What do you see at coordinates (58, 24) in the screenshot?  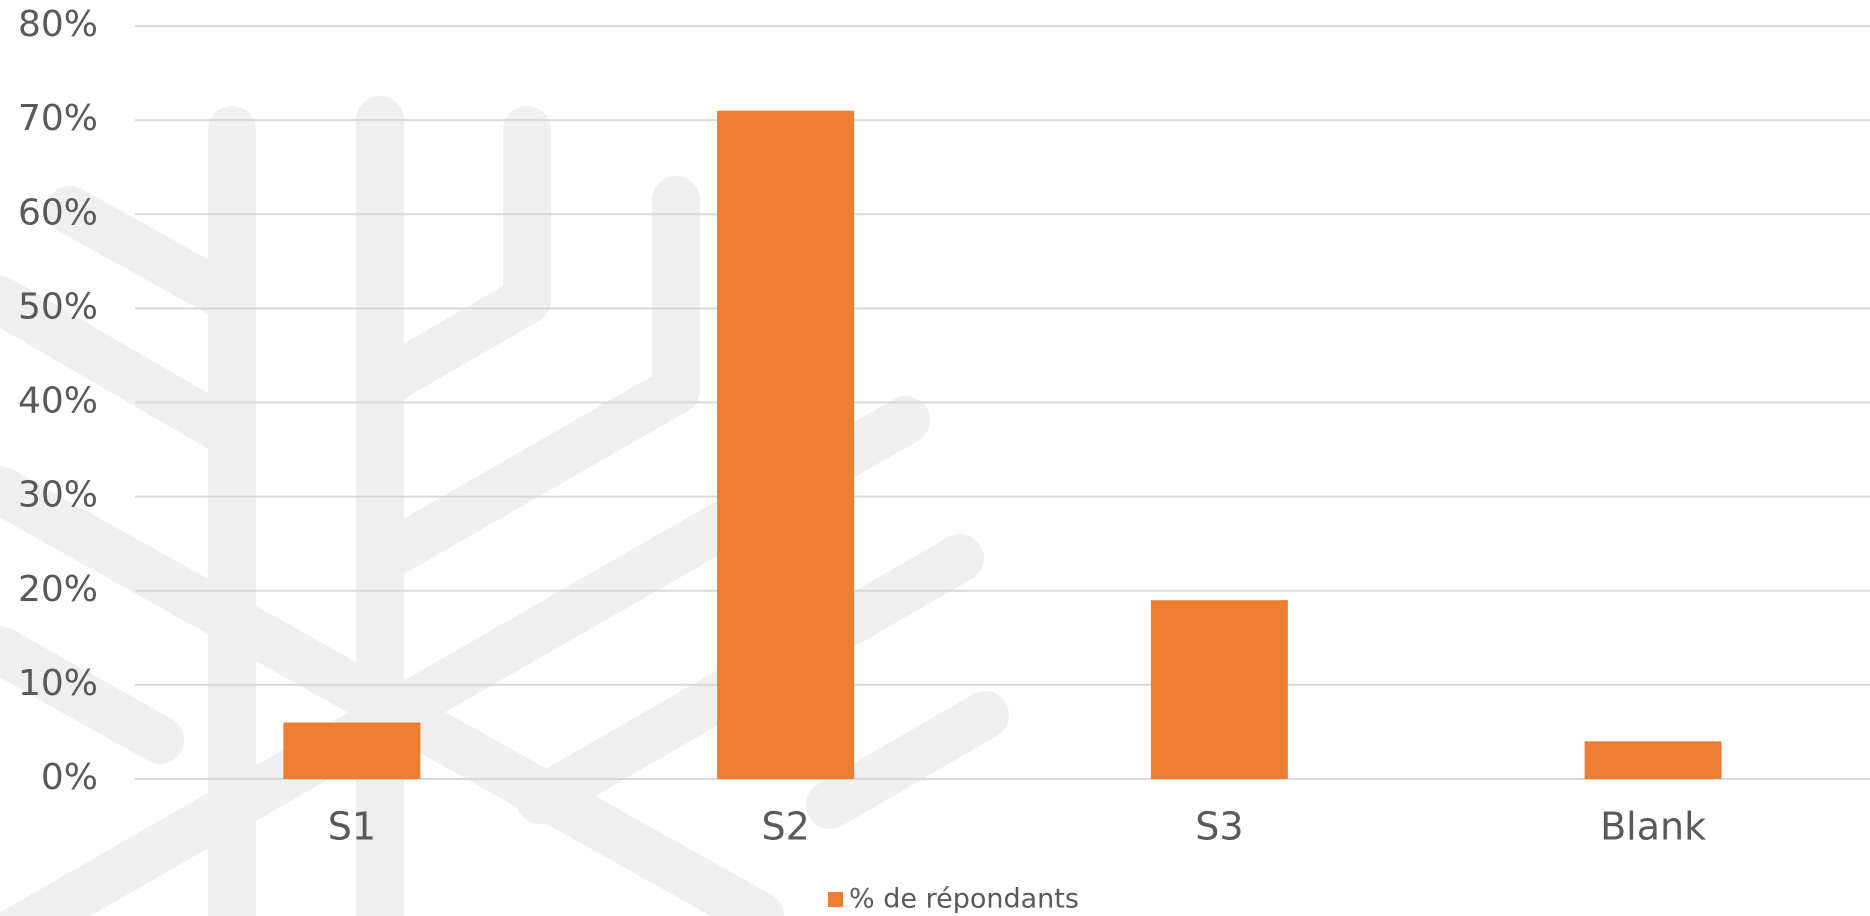 I see `y-tick-label: 80%` at bounding box center [58, 24].